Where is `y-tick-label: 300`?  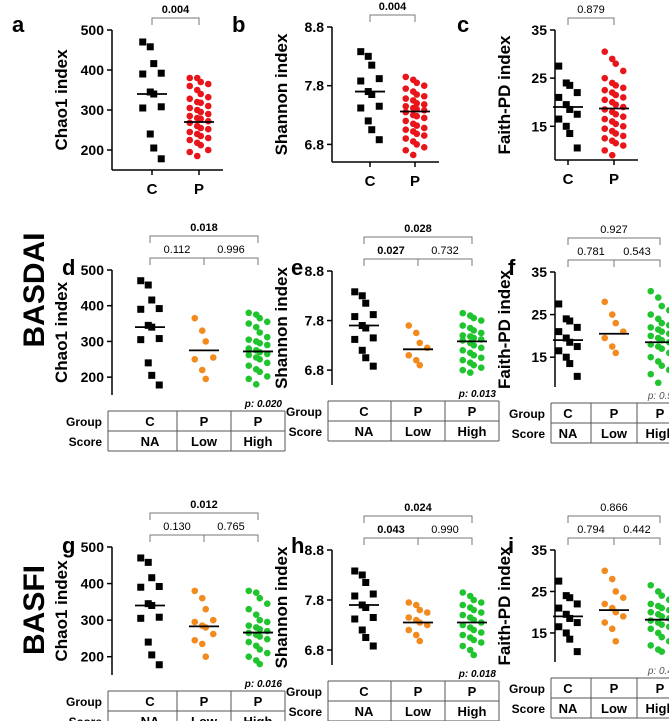 y-tick-label: 300 is located at coordinates (93, 620).